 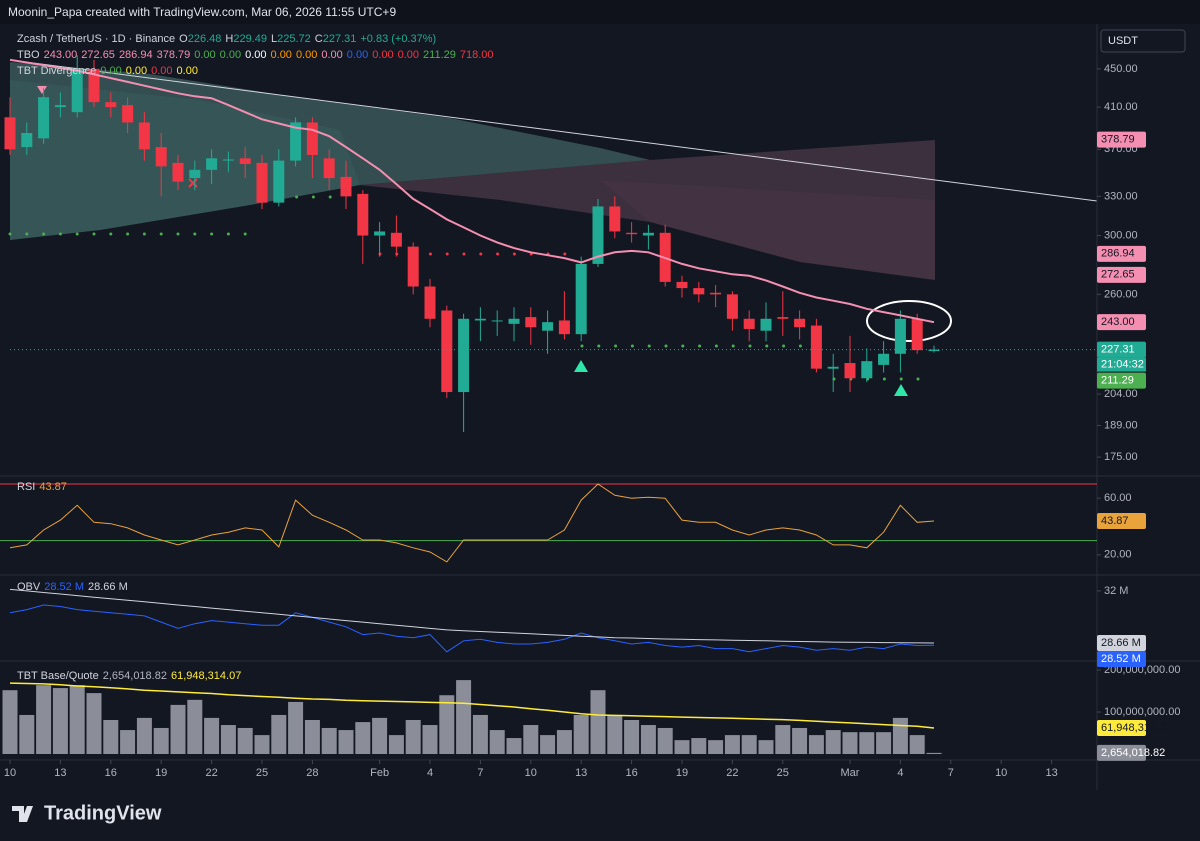 What do you see at coordinates (379, 773) in the screenshot?
I see `x-tick-label: Feb` at bounding box center [379, 773].